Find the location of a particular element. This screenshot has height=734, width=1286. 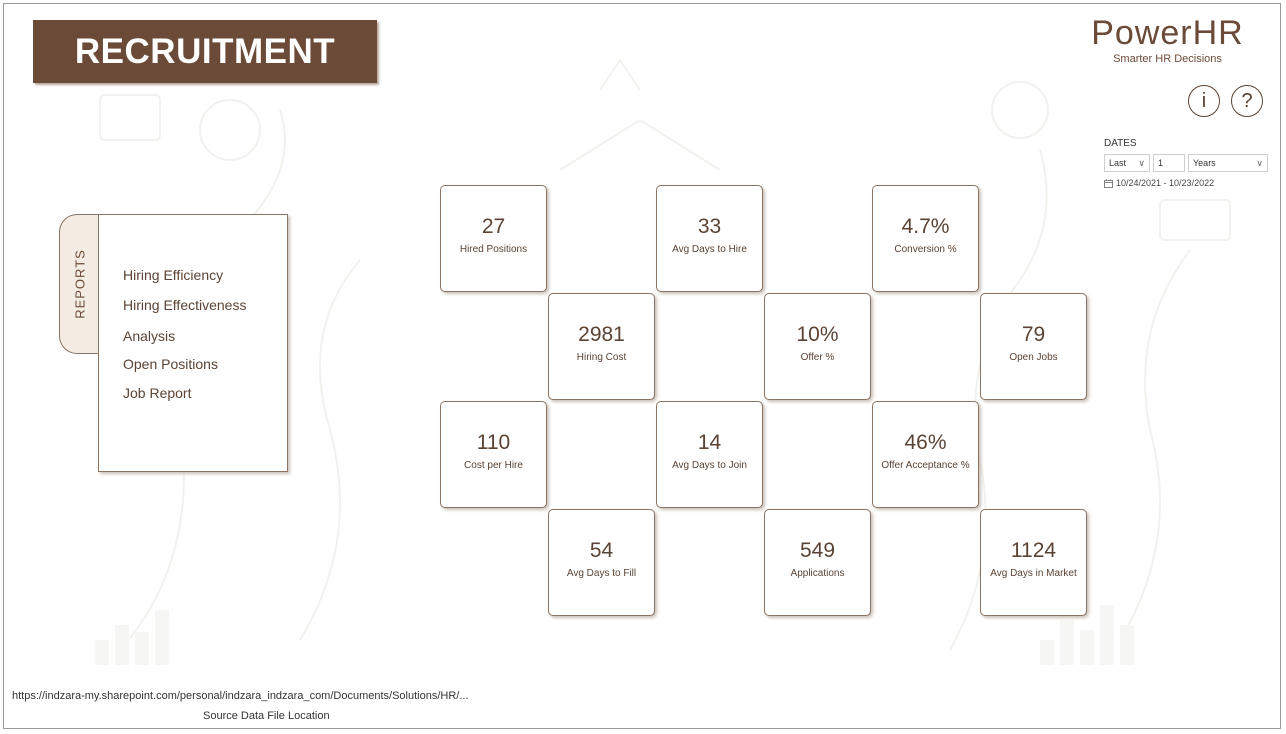

kpi-label: Hiring Cost is located at coordinates (601, 357).